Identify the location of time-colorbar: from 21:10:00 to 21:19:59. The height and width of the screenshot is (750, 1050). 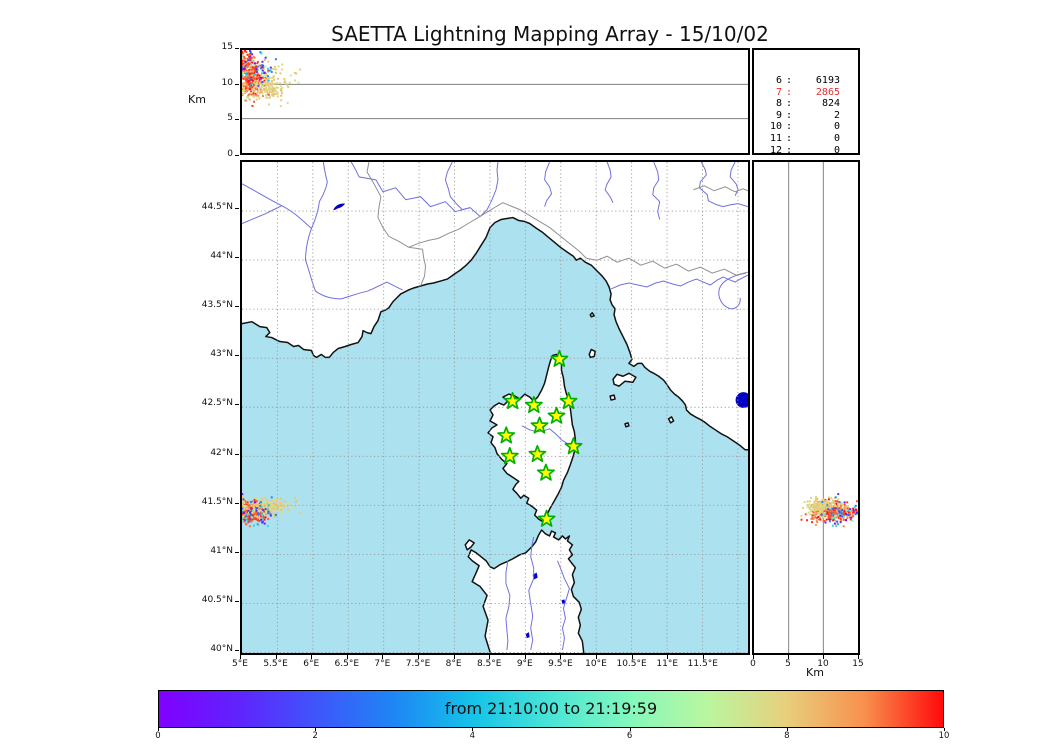
(551, 709).